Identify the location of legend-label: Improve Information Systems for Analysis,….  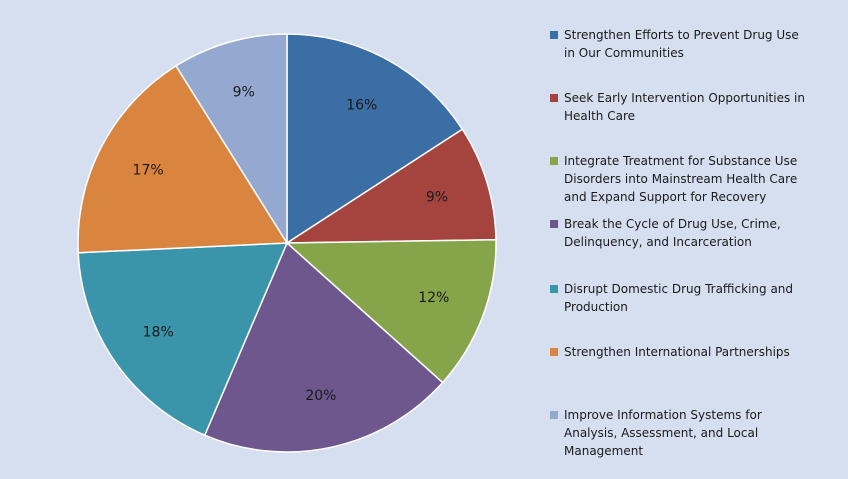
(663, 433).